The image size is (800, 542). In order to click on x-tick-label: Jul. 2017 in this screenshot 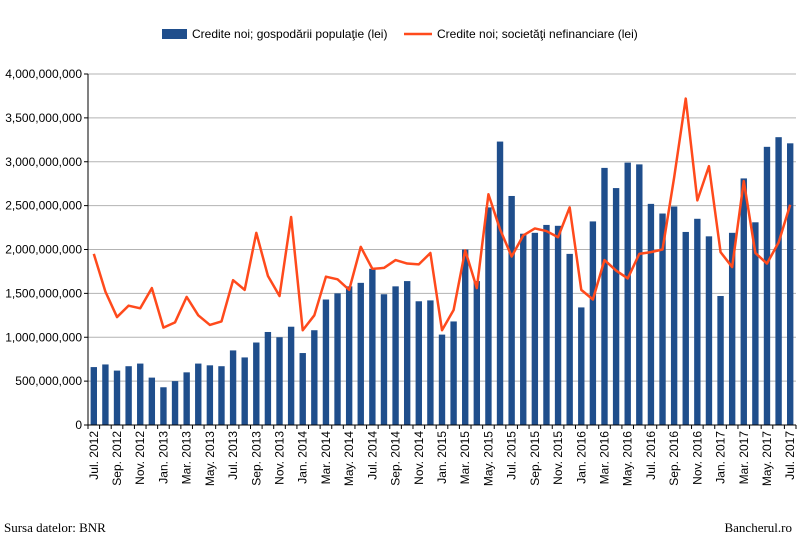, I will do `click(790, 455)`.